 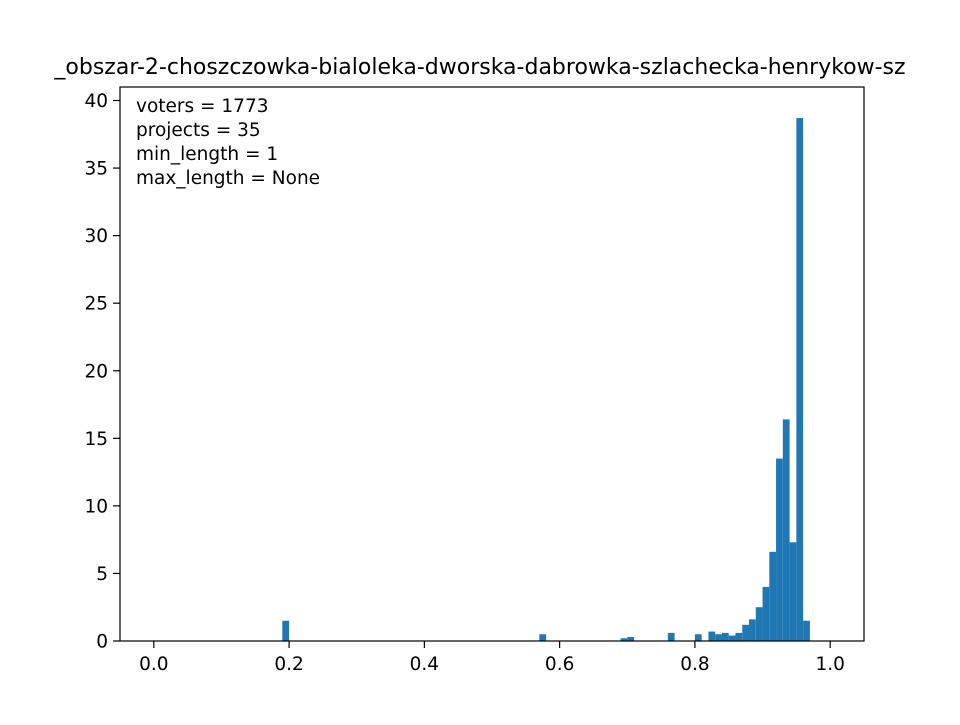 I want to click on x-tick-label: 0.2, so click(x=288, y=664).